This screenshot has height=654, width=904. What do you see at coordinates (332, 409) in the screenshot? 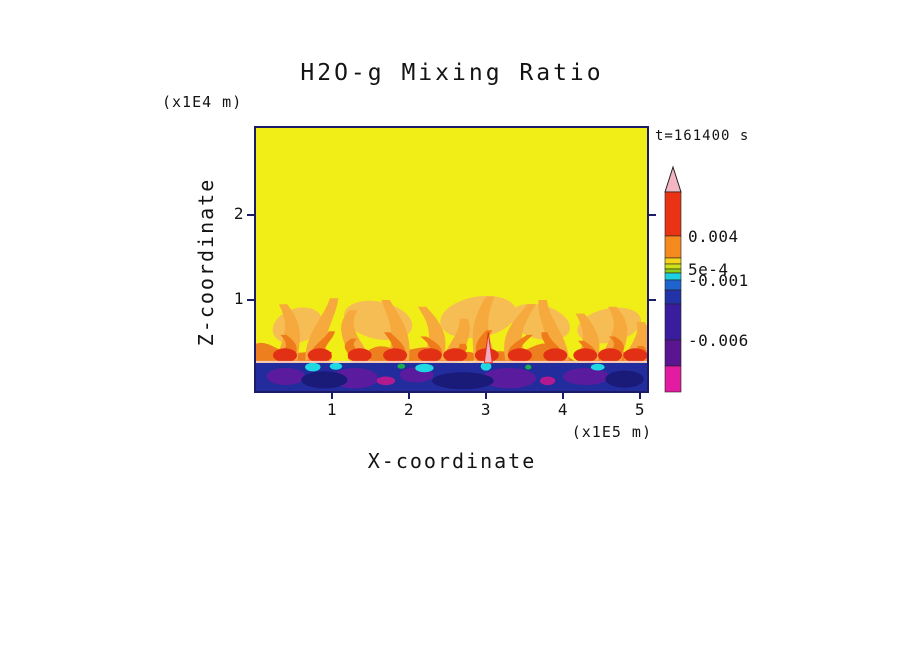
I see `x-tick-label: 1` at bounding box center [332, 409].